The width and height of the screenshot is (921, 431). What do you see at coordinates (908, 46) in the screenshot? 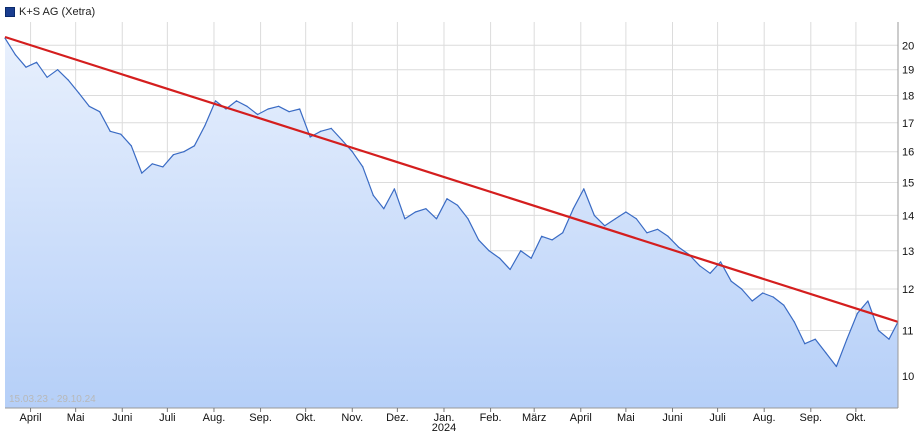
I see `y-tick-label: 20` at bounding box center [908, 46].